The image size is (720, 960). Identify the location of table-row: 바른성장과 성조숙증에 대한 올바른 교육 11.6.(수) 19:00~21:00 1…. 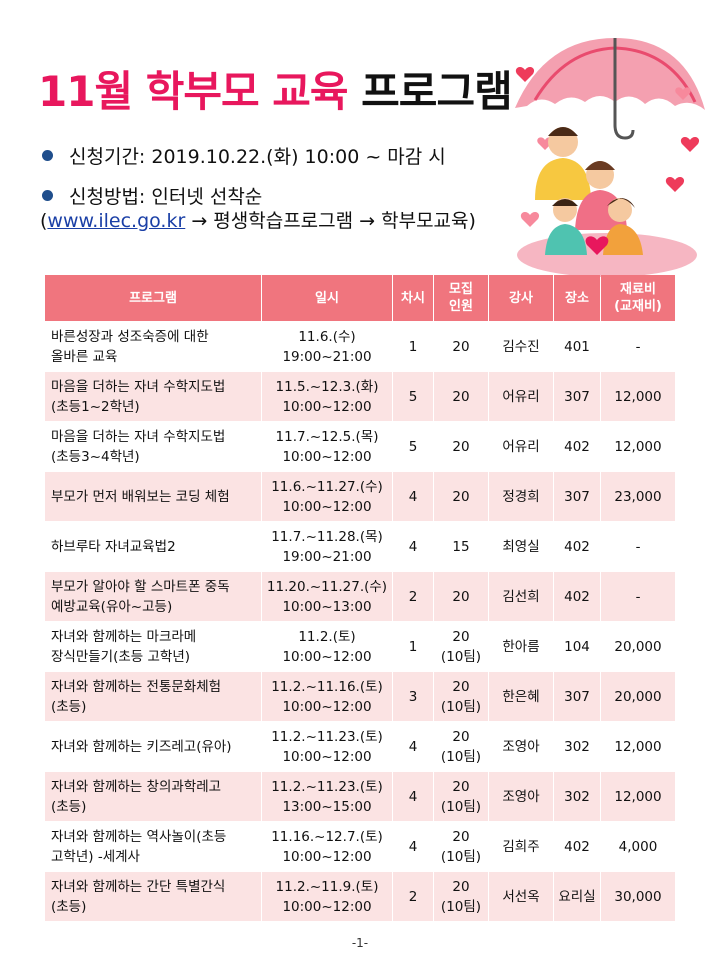
(360, 346).